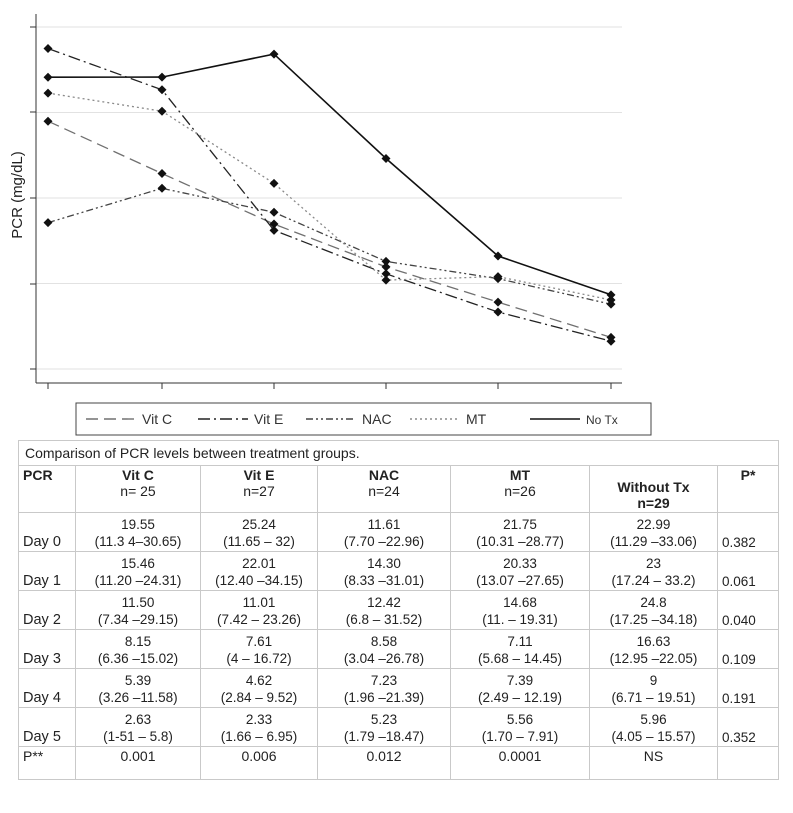 The height and width of the screenshot is (813, 793). I want to click on cell-range: (1.79 –18.47), so click(384, 736).